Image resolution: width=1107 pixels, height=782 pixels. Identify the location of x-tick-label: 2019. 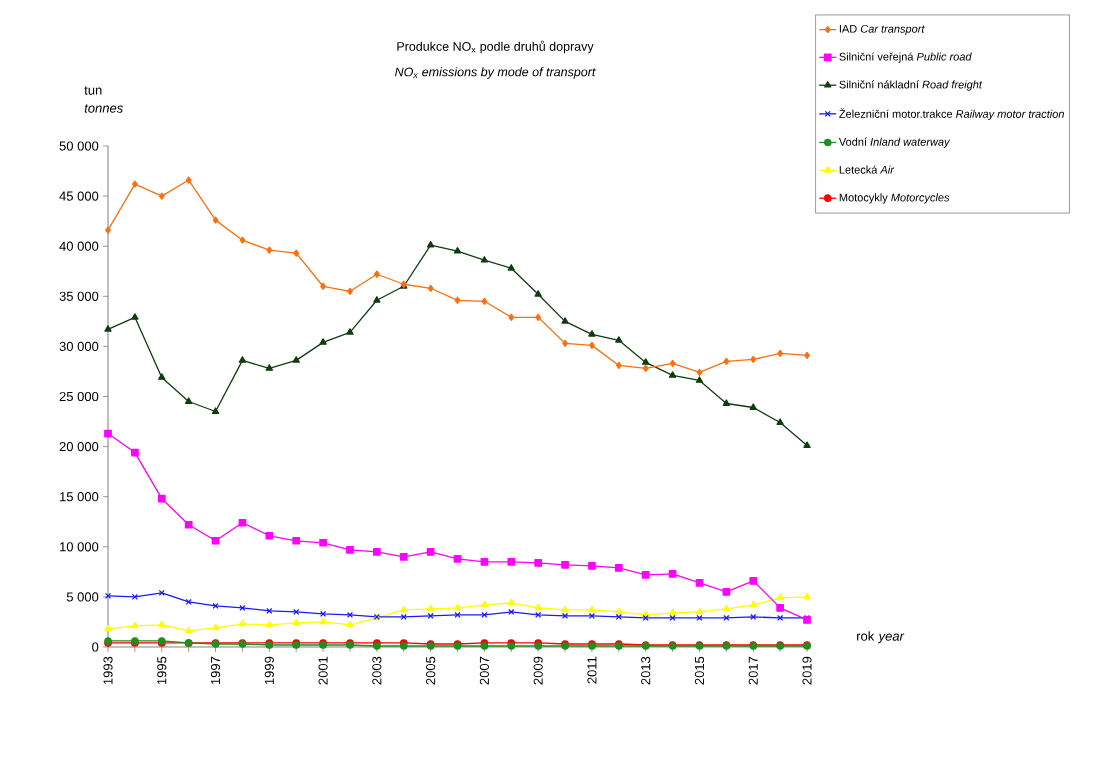
(807, 670).